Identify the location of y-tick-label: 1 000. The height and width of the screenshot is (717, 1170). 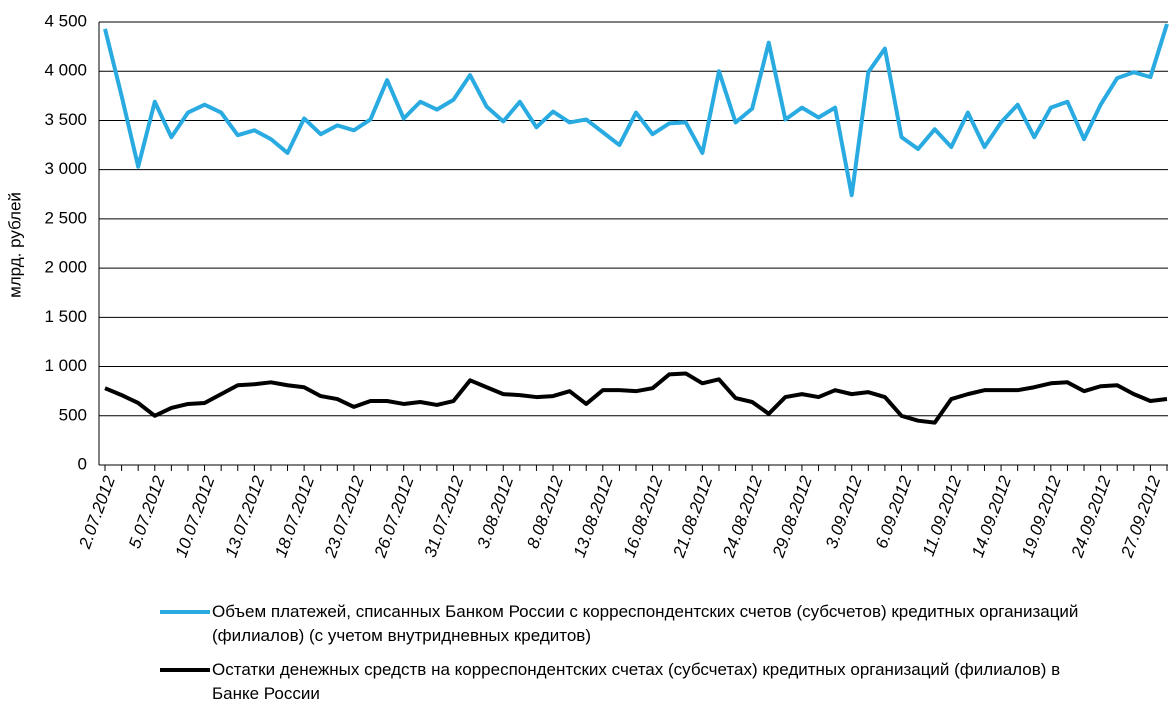
(65, 365).